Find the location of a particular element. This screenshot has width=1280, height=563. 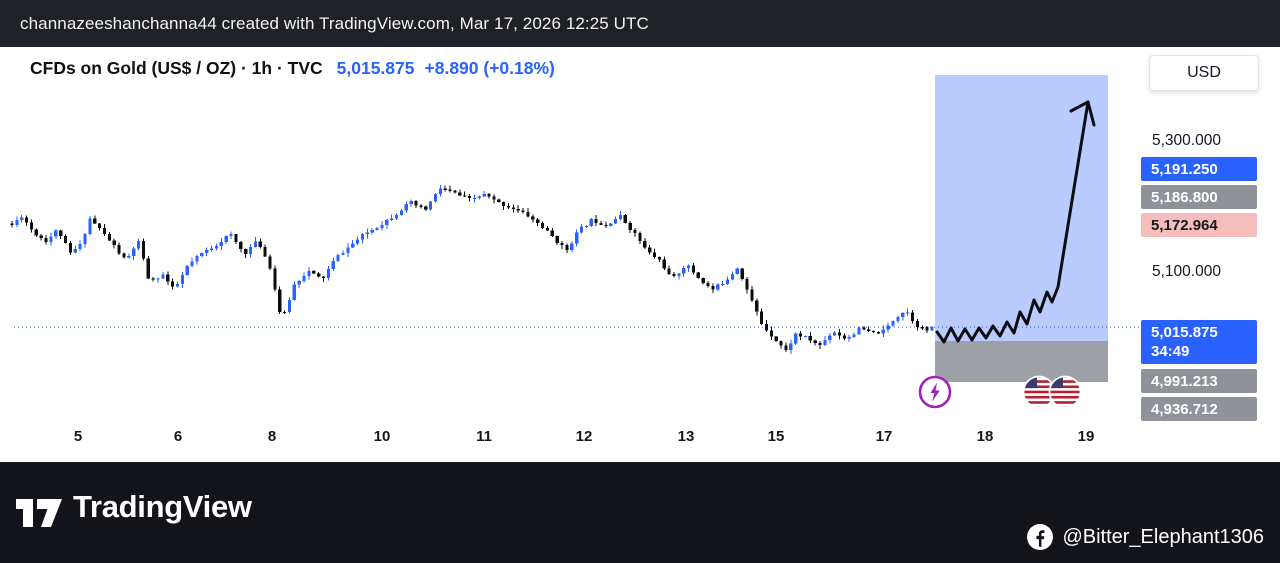

price-change-value: +8.890 (+0.18%) is located at coordinates (489, 68).